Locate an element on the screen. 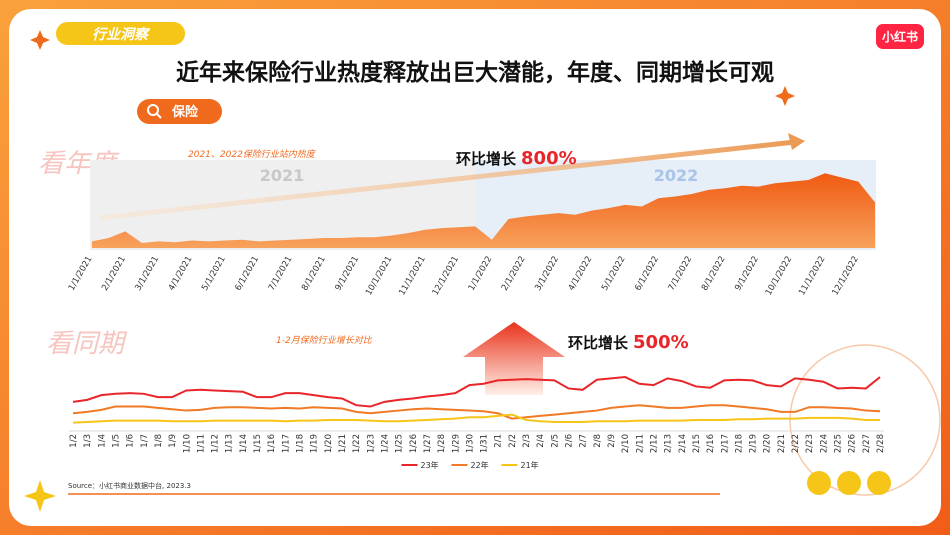 This screenshot has width=950, height=539. x-tick-label: 2/10 is located at coordinates (626, 443).